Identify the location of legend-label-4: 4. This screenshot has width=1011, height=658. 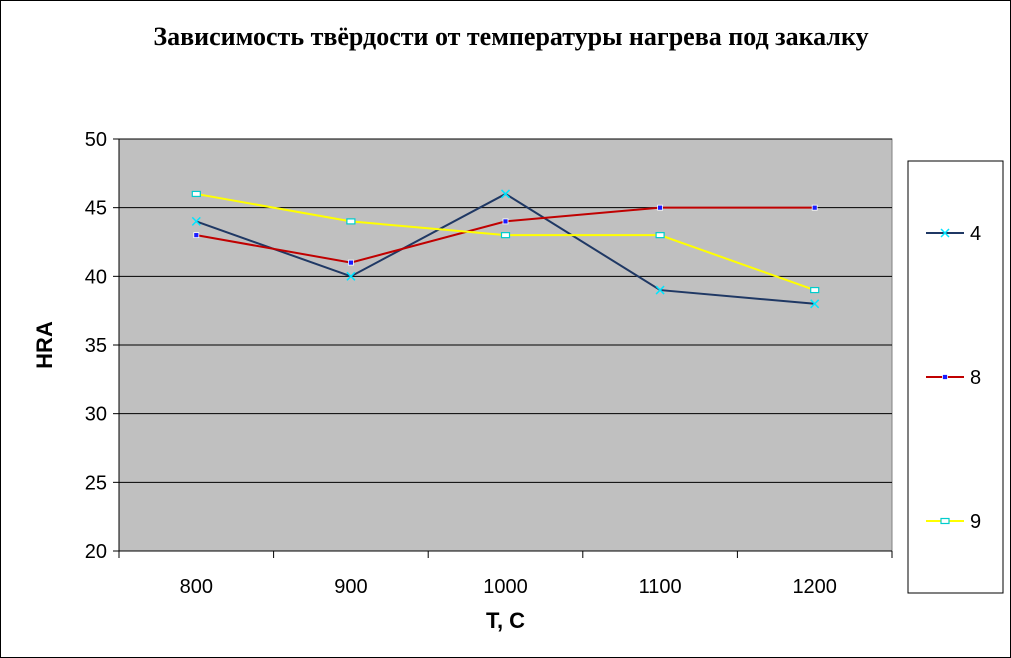
(975, 234).